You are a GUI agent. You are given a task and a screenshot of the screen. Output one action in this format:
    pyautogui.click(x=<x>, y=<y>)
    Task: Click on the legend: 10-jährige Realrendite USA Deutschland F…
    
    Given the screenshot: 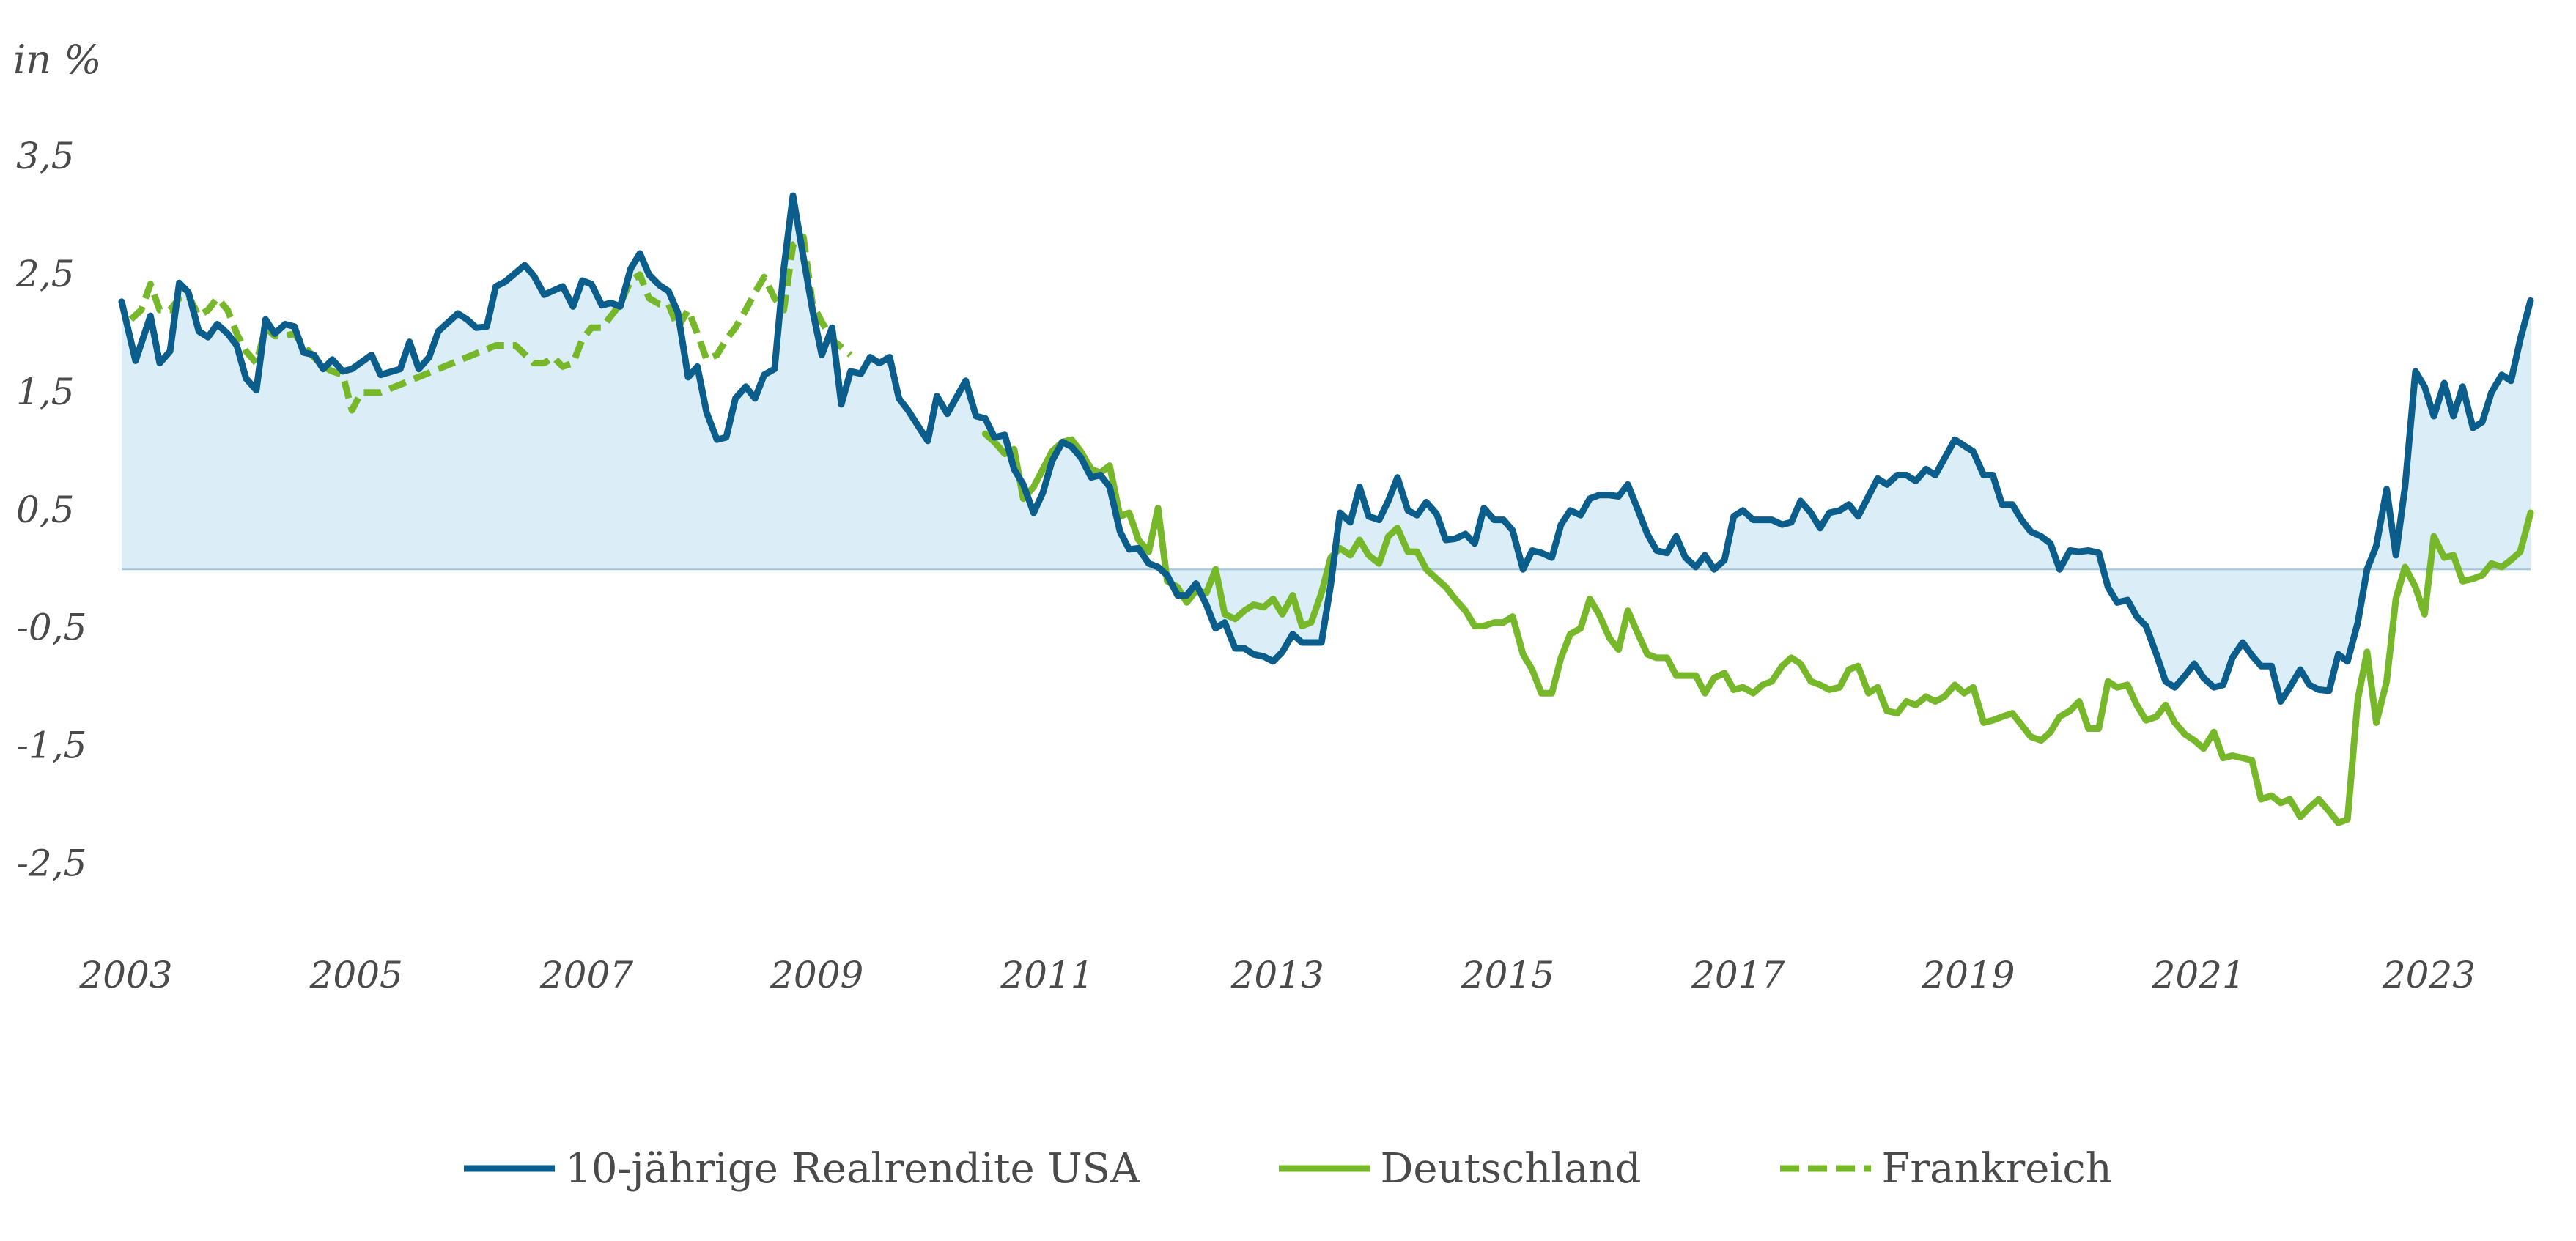 What is the action you would take?
    pyautogui.click(x=1288, y=1168)
    